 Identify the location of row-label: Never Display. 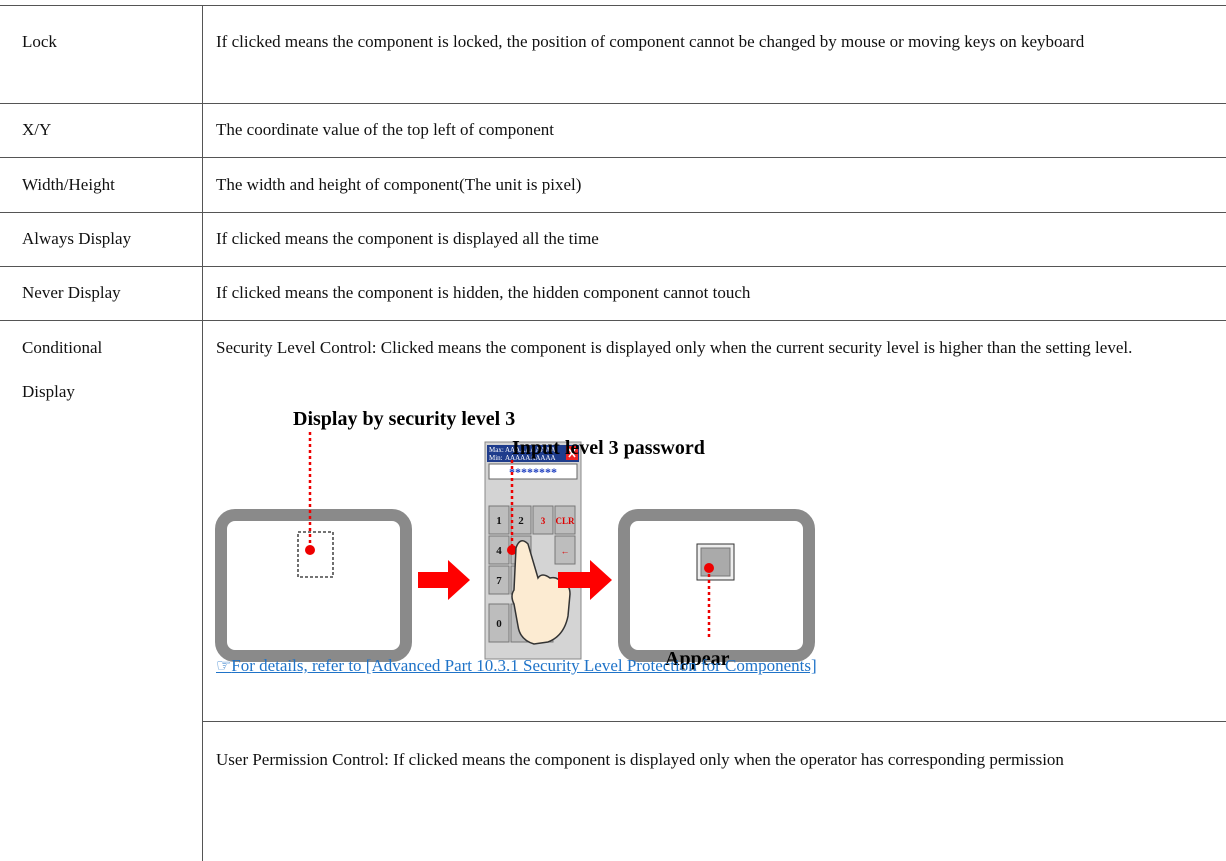
(71, 292).